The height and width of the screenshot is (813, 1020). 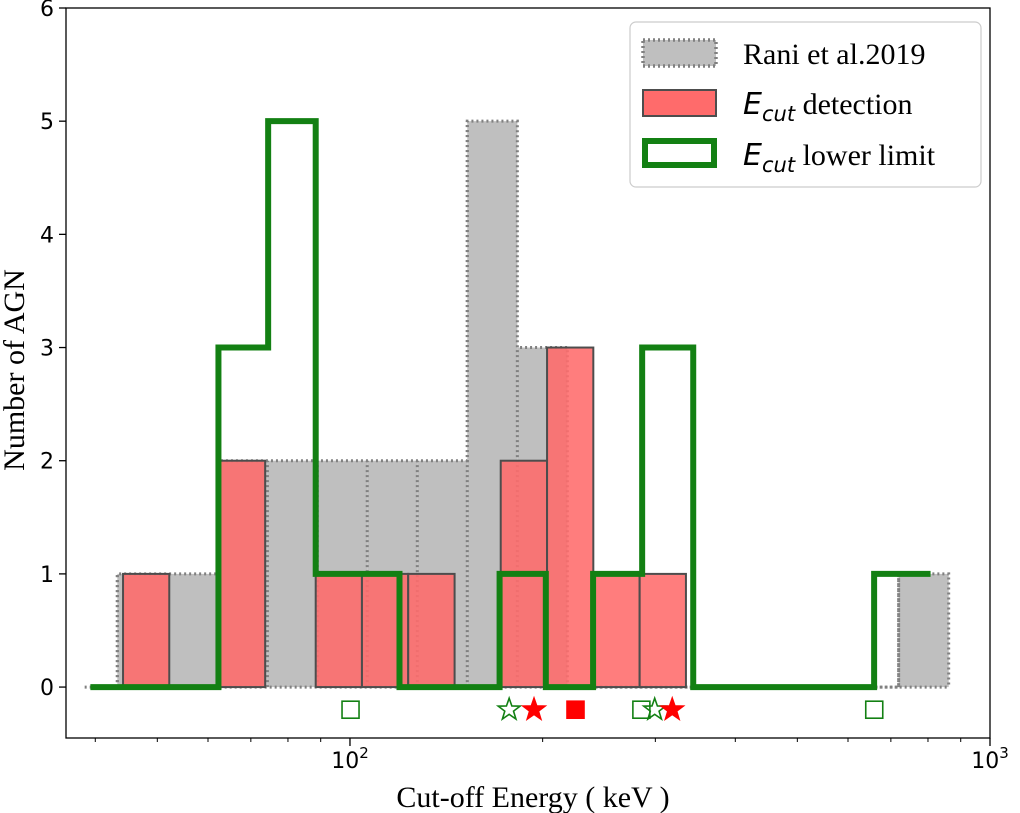 I want to click on legend-text-lower-limit: lower limit, so click(x=865, y=155).